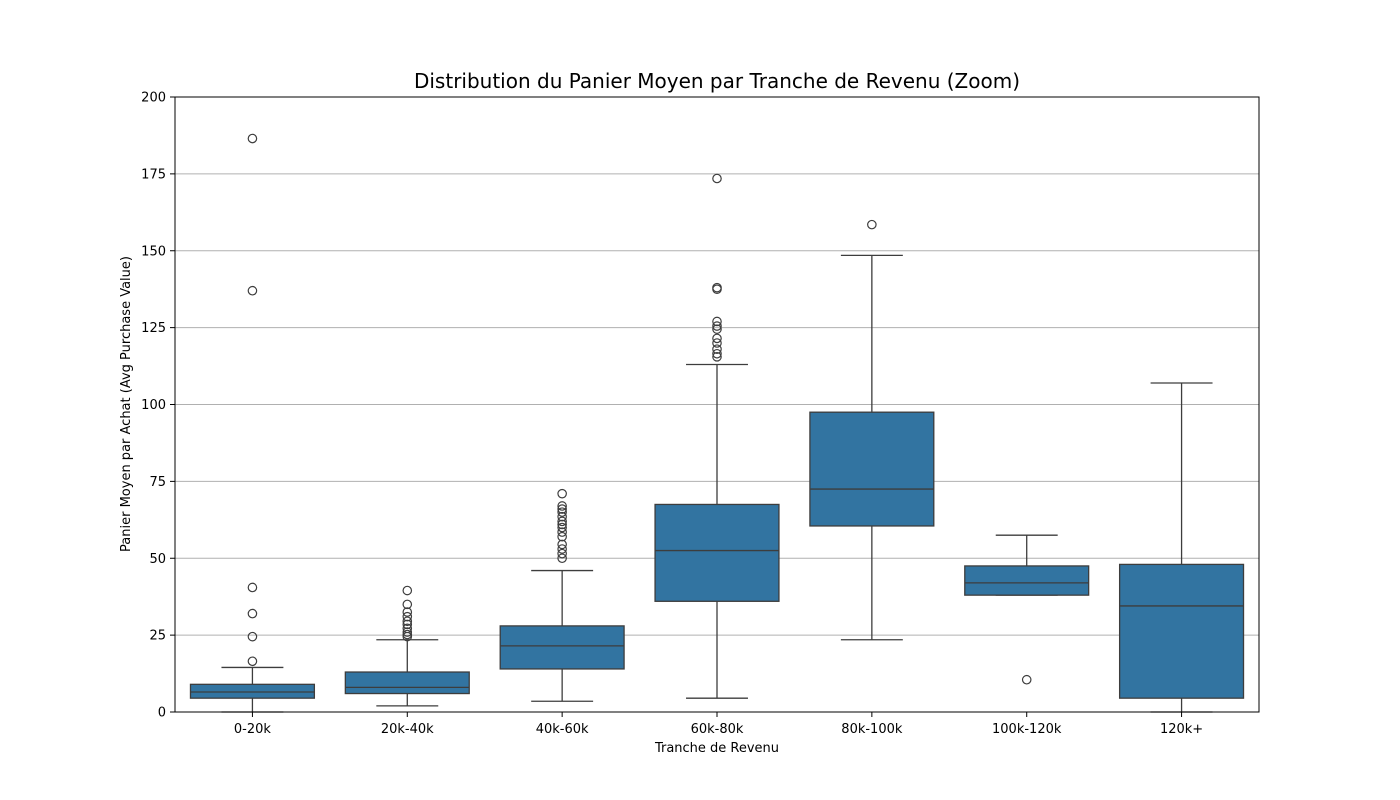 This screenshot has width=1400, height=800. Describe the element at coordinates (717, 436) in the screenshot. I see `box-60k-80k` at that location.